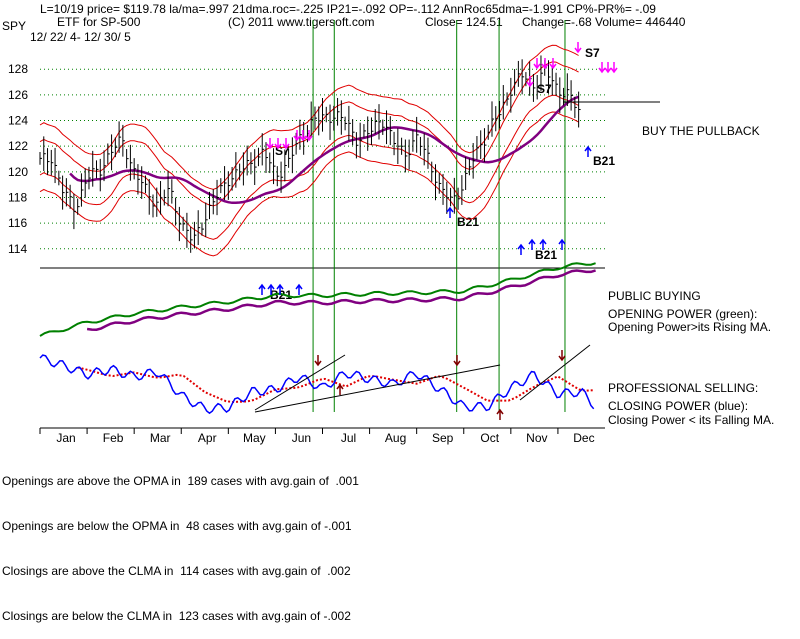 The width and height of the screenshot is (800, 639). I want to click on y-tick-label: 124, so click(18, 121).